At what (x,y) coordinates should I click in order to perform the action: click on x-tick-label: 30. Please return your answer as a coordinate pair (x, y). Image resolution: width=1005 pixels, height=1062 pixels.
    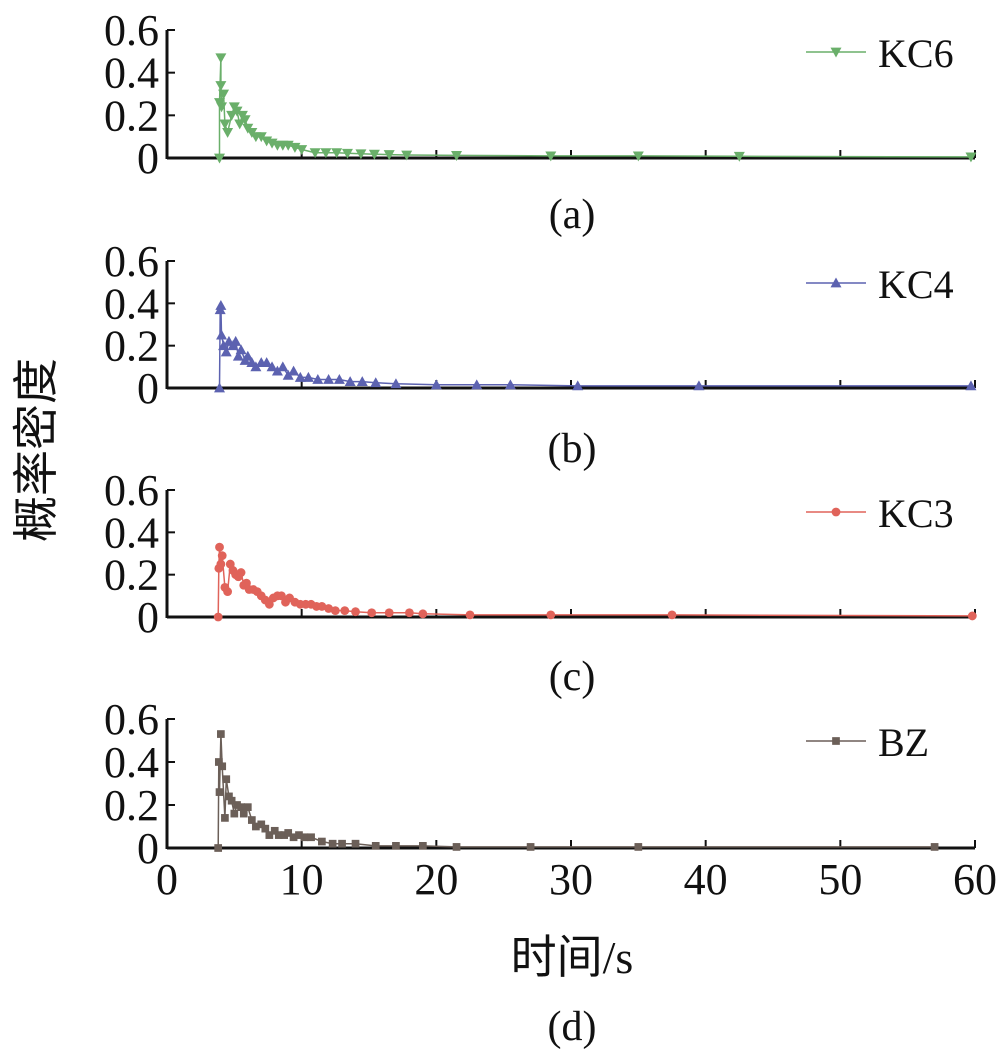
    Looking at the image, I should click on (571, 879).